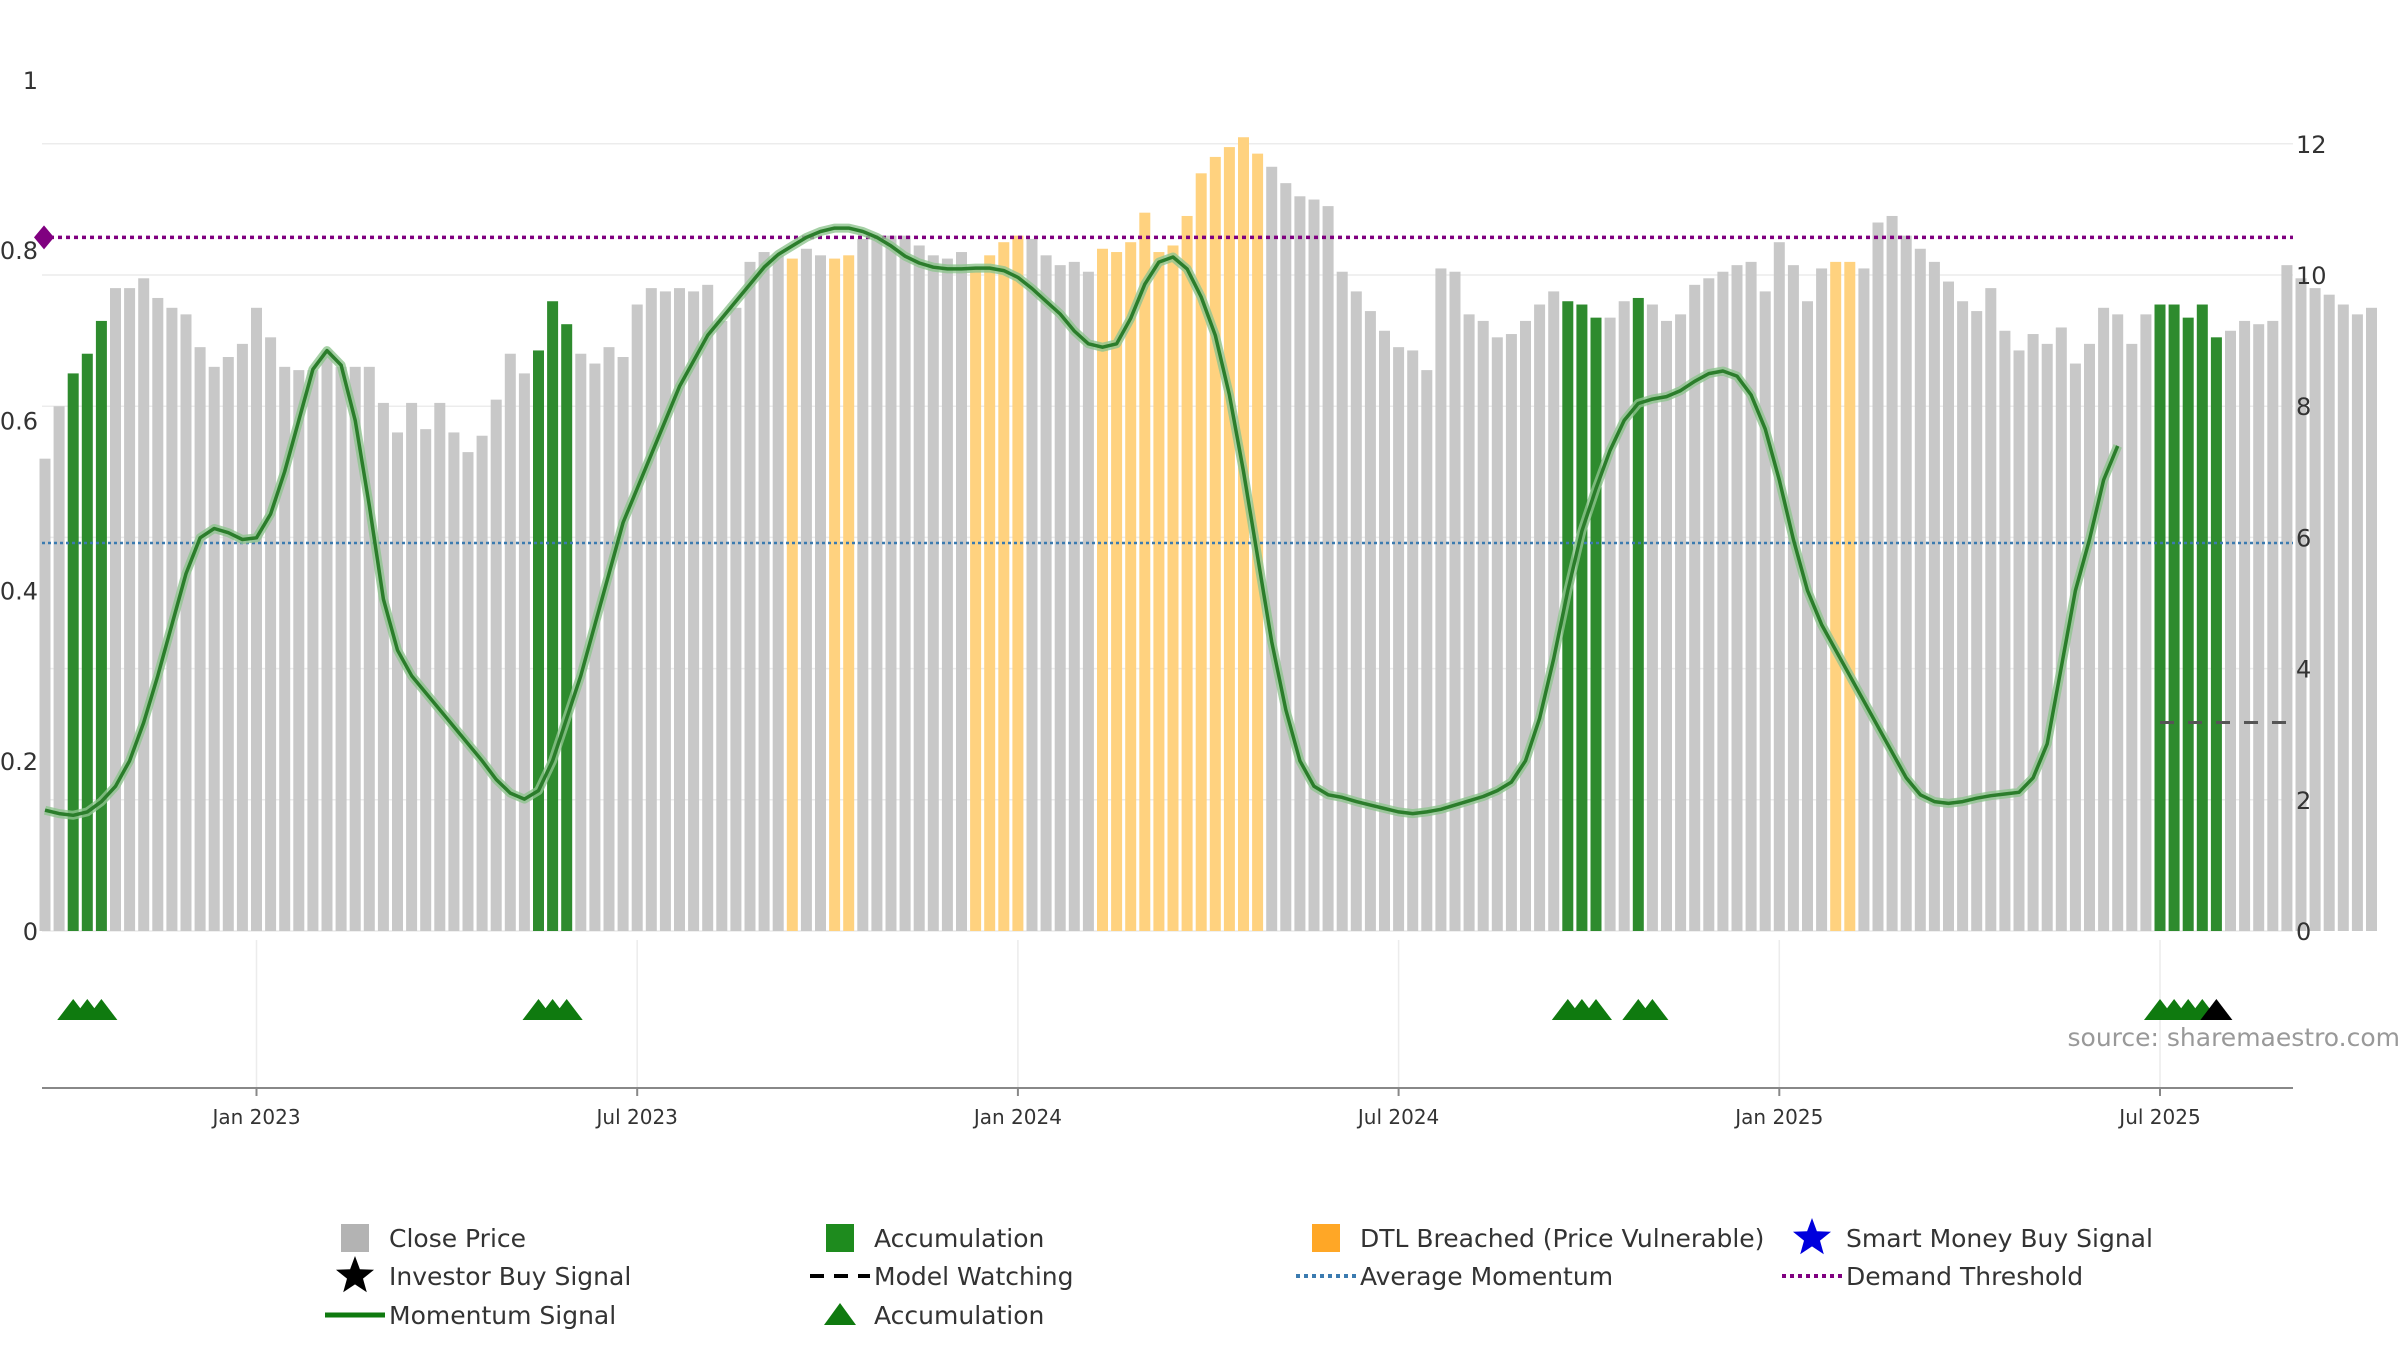 The height and width of the screenshot is (1350, 2400). What do you see at coordinates (2216, 1009) in the screenshot?
I see `investor-buy-signal-marker` at bounding box center [2216, 1009].